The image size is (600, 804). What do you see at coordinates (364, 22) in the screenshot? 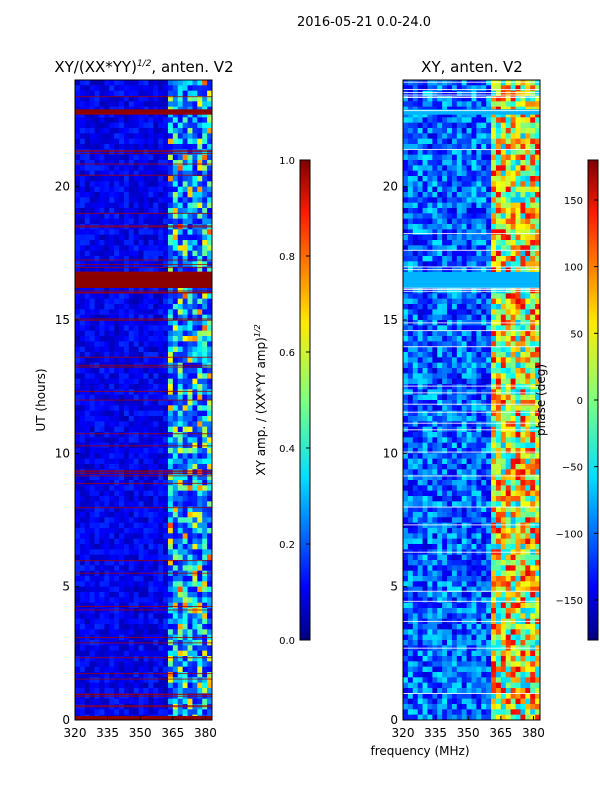
I see `figure-suptitle: 2016-05-21 0.0-24.0` at bounding box center [364, 22].